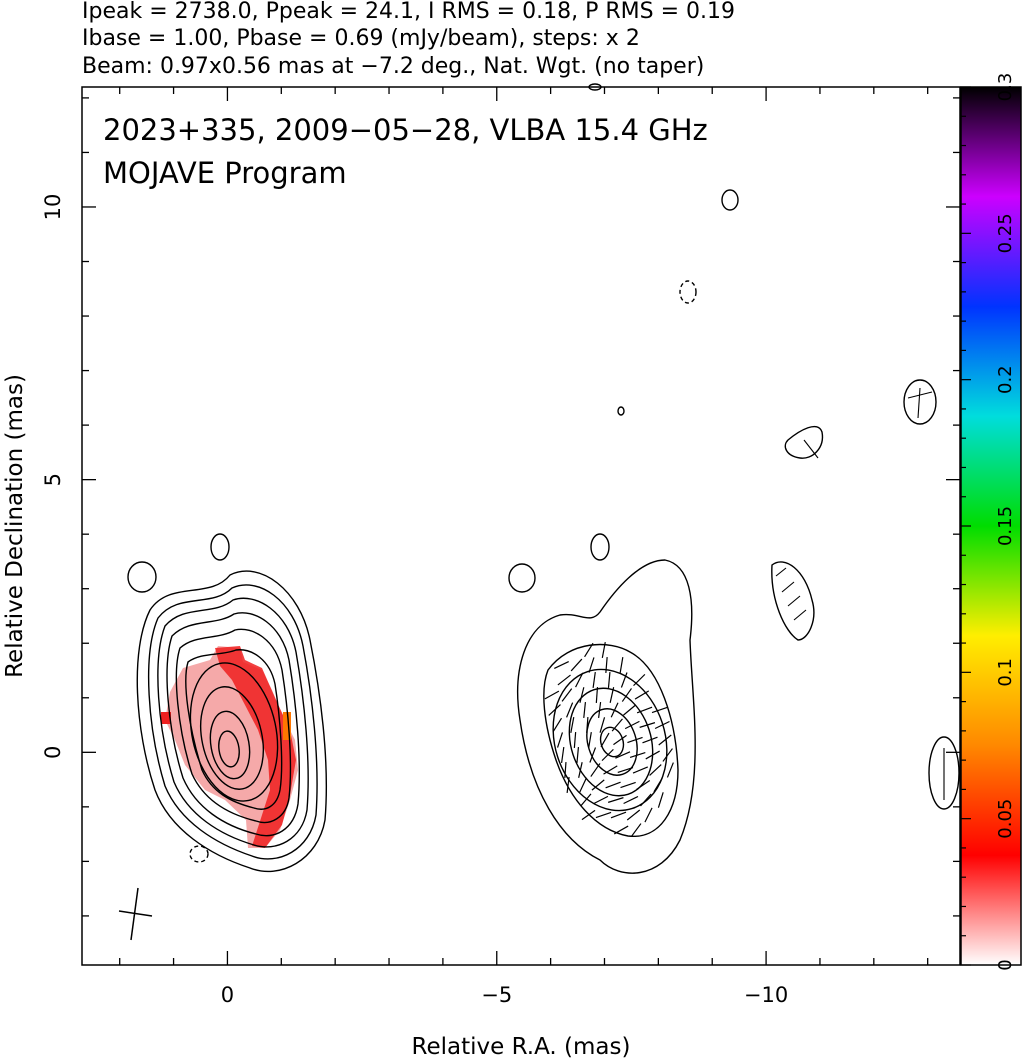 This screenshot has width=1022, height=1061. I want to click on beam-marker, so click(135, 914).